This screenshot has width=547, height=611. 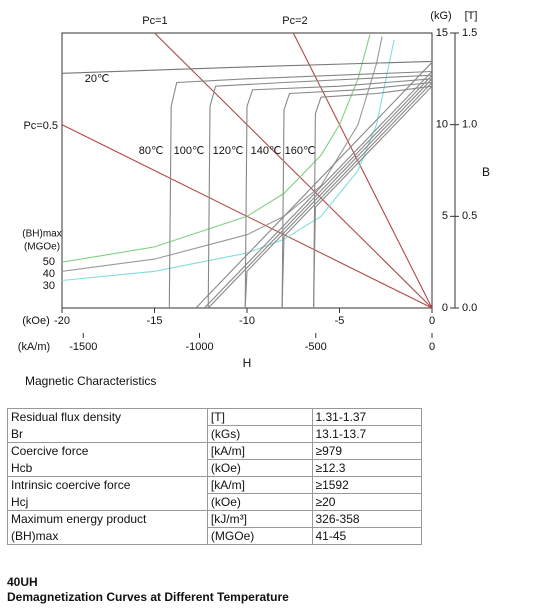 I want to click on table-cell: [kJ/m³], so click(x=259, y=519).